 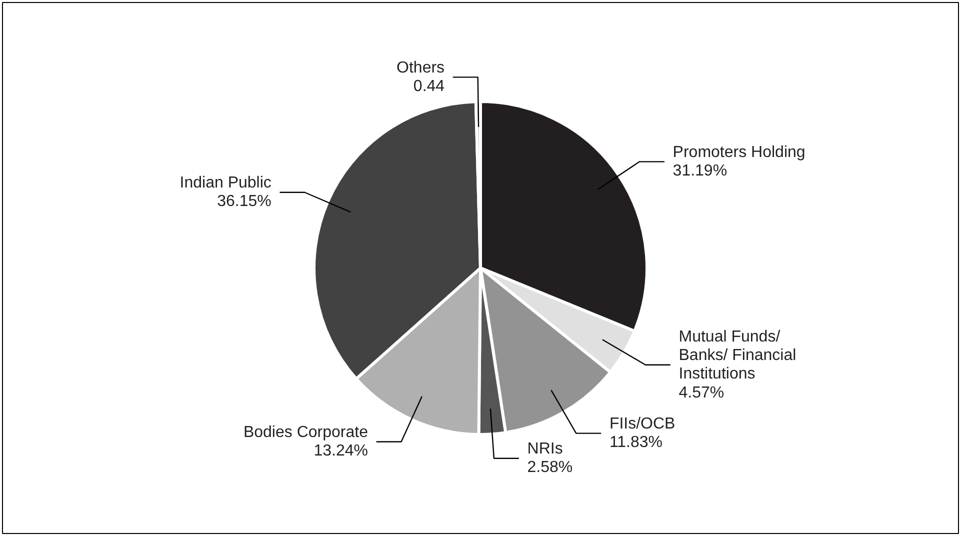 What do you see at coordinates (636, 443) in the screenshot?
I see `data-label: 11.83%` at bounding box center [636, 443].